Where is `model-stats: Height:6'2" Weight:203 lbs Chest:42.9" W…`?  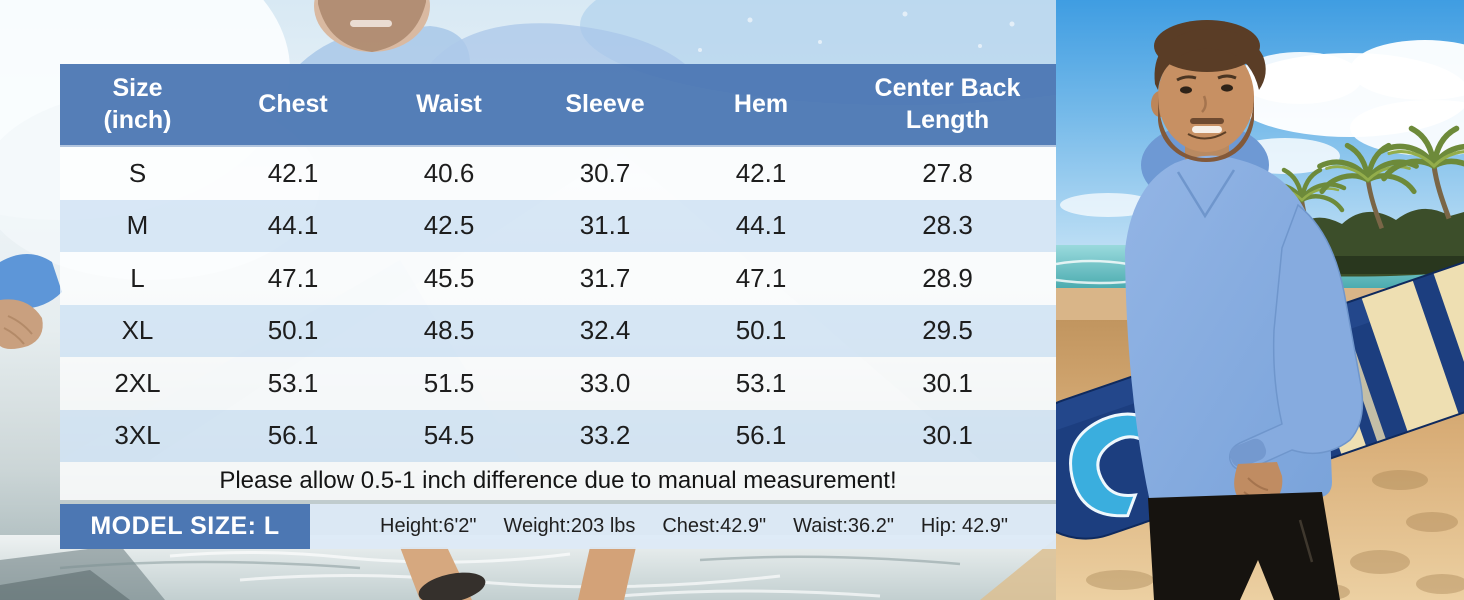 model-stats: Height:6'2" Weight:203 lbs Chest:42.9" W… is located at coordinates (683, 526).